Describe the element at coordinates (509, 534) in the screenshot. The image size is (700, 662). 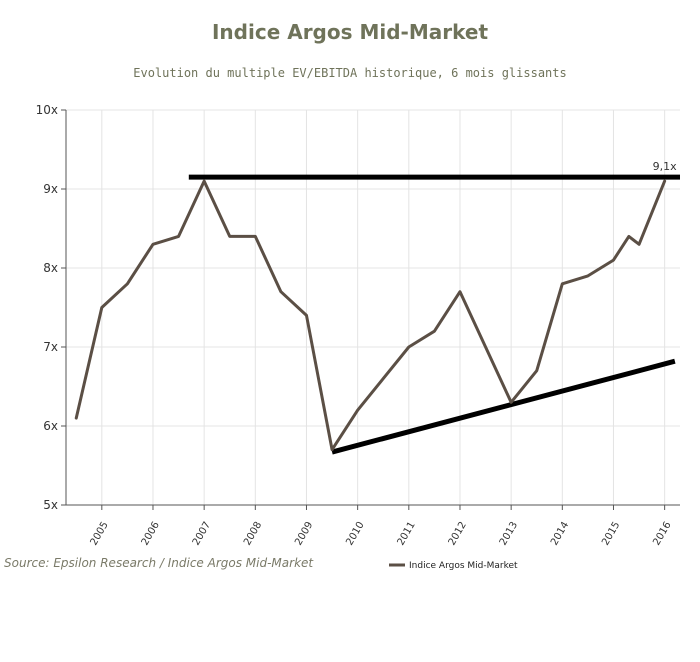
I see `x-tick-label: 2013` at that location.